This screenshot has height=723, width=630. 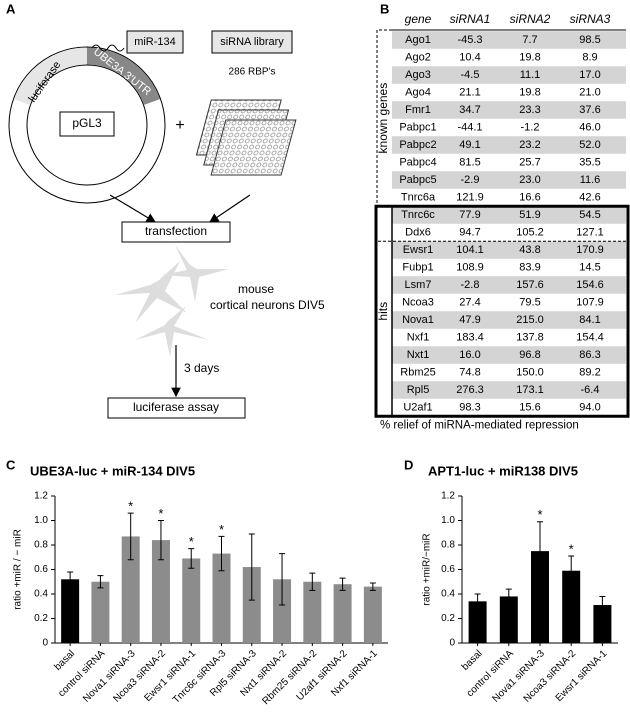 I want to click on table-cell: 105.2, so click(x=530, y=232).